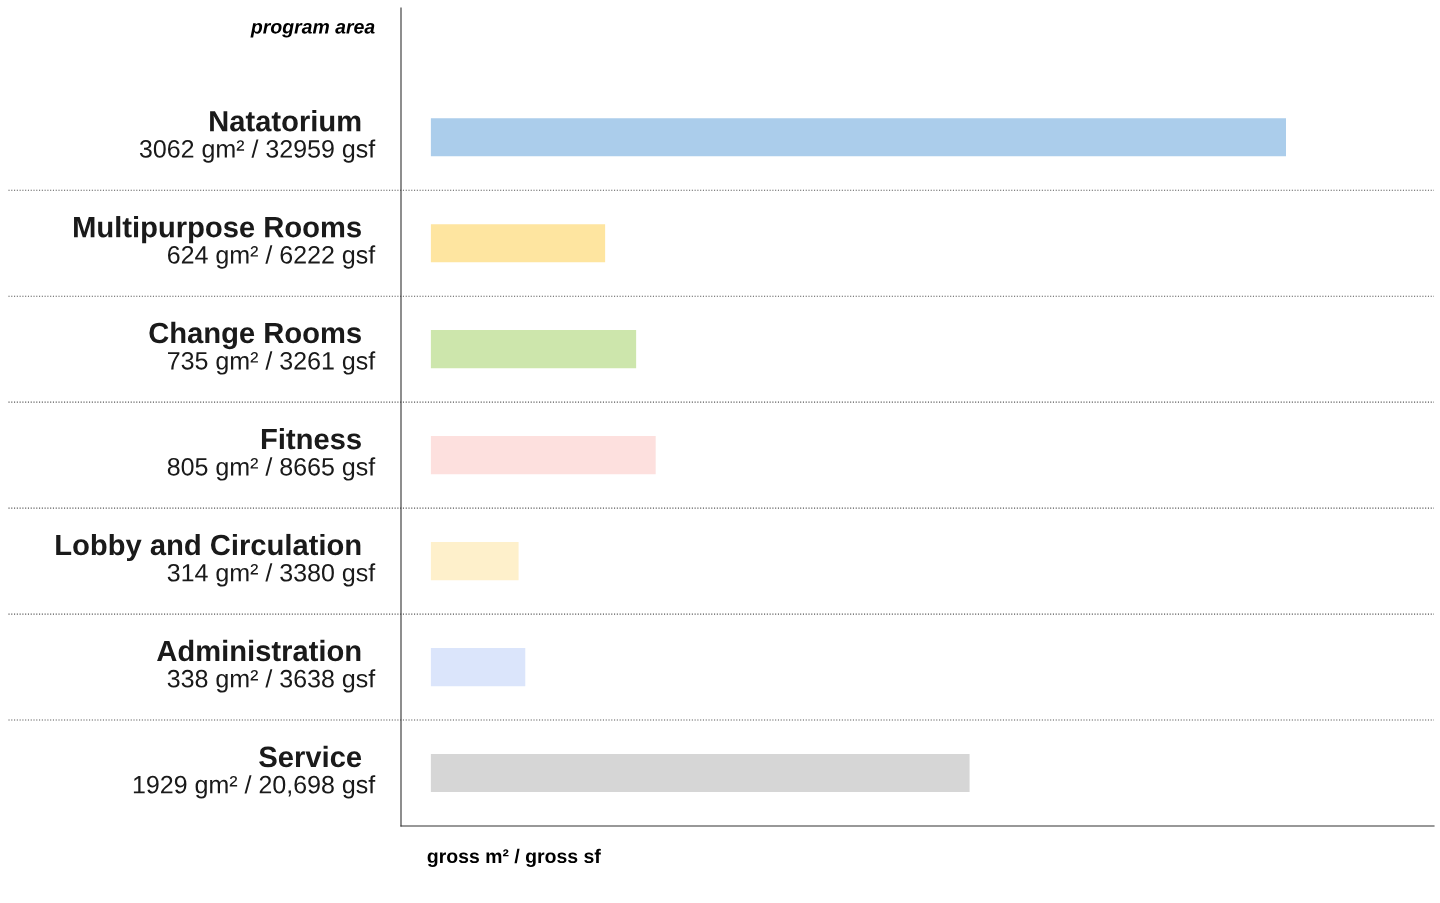 This screenshot has width=1440, height=903. What do you see at coordinates (217, 230) in the screenshot?
I see `y-tick-label: Multipurpose Rooms` at bounding box center [217, 230].